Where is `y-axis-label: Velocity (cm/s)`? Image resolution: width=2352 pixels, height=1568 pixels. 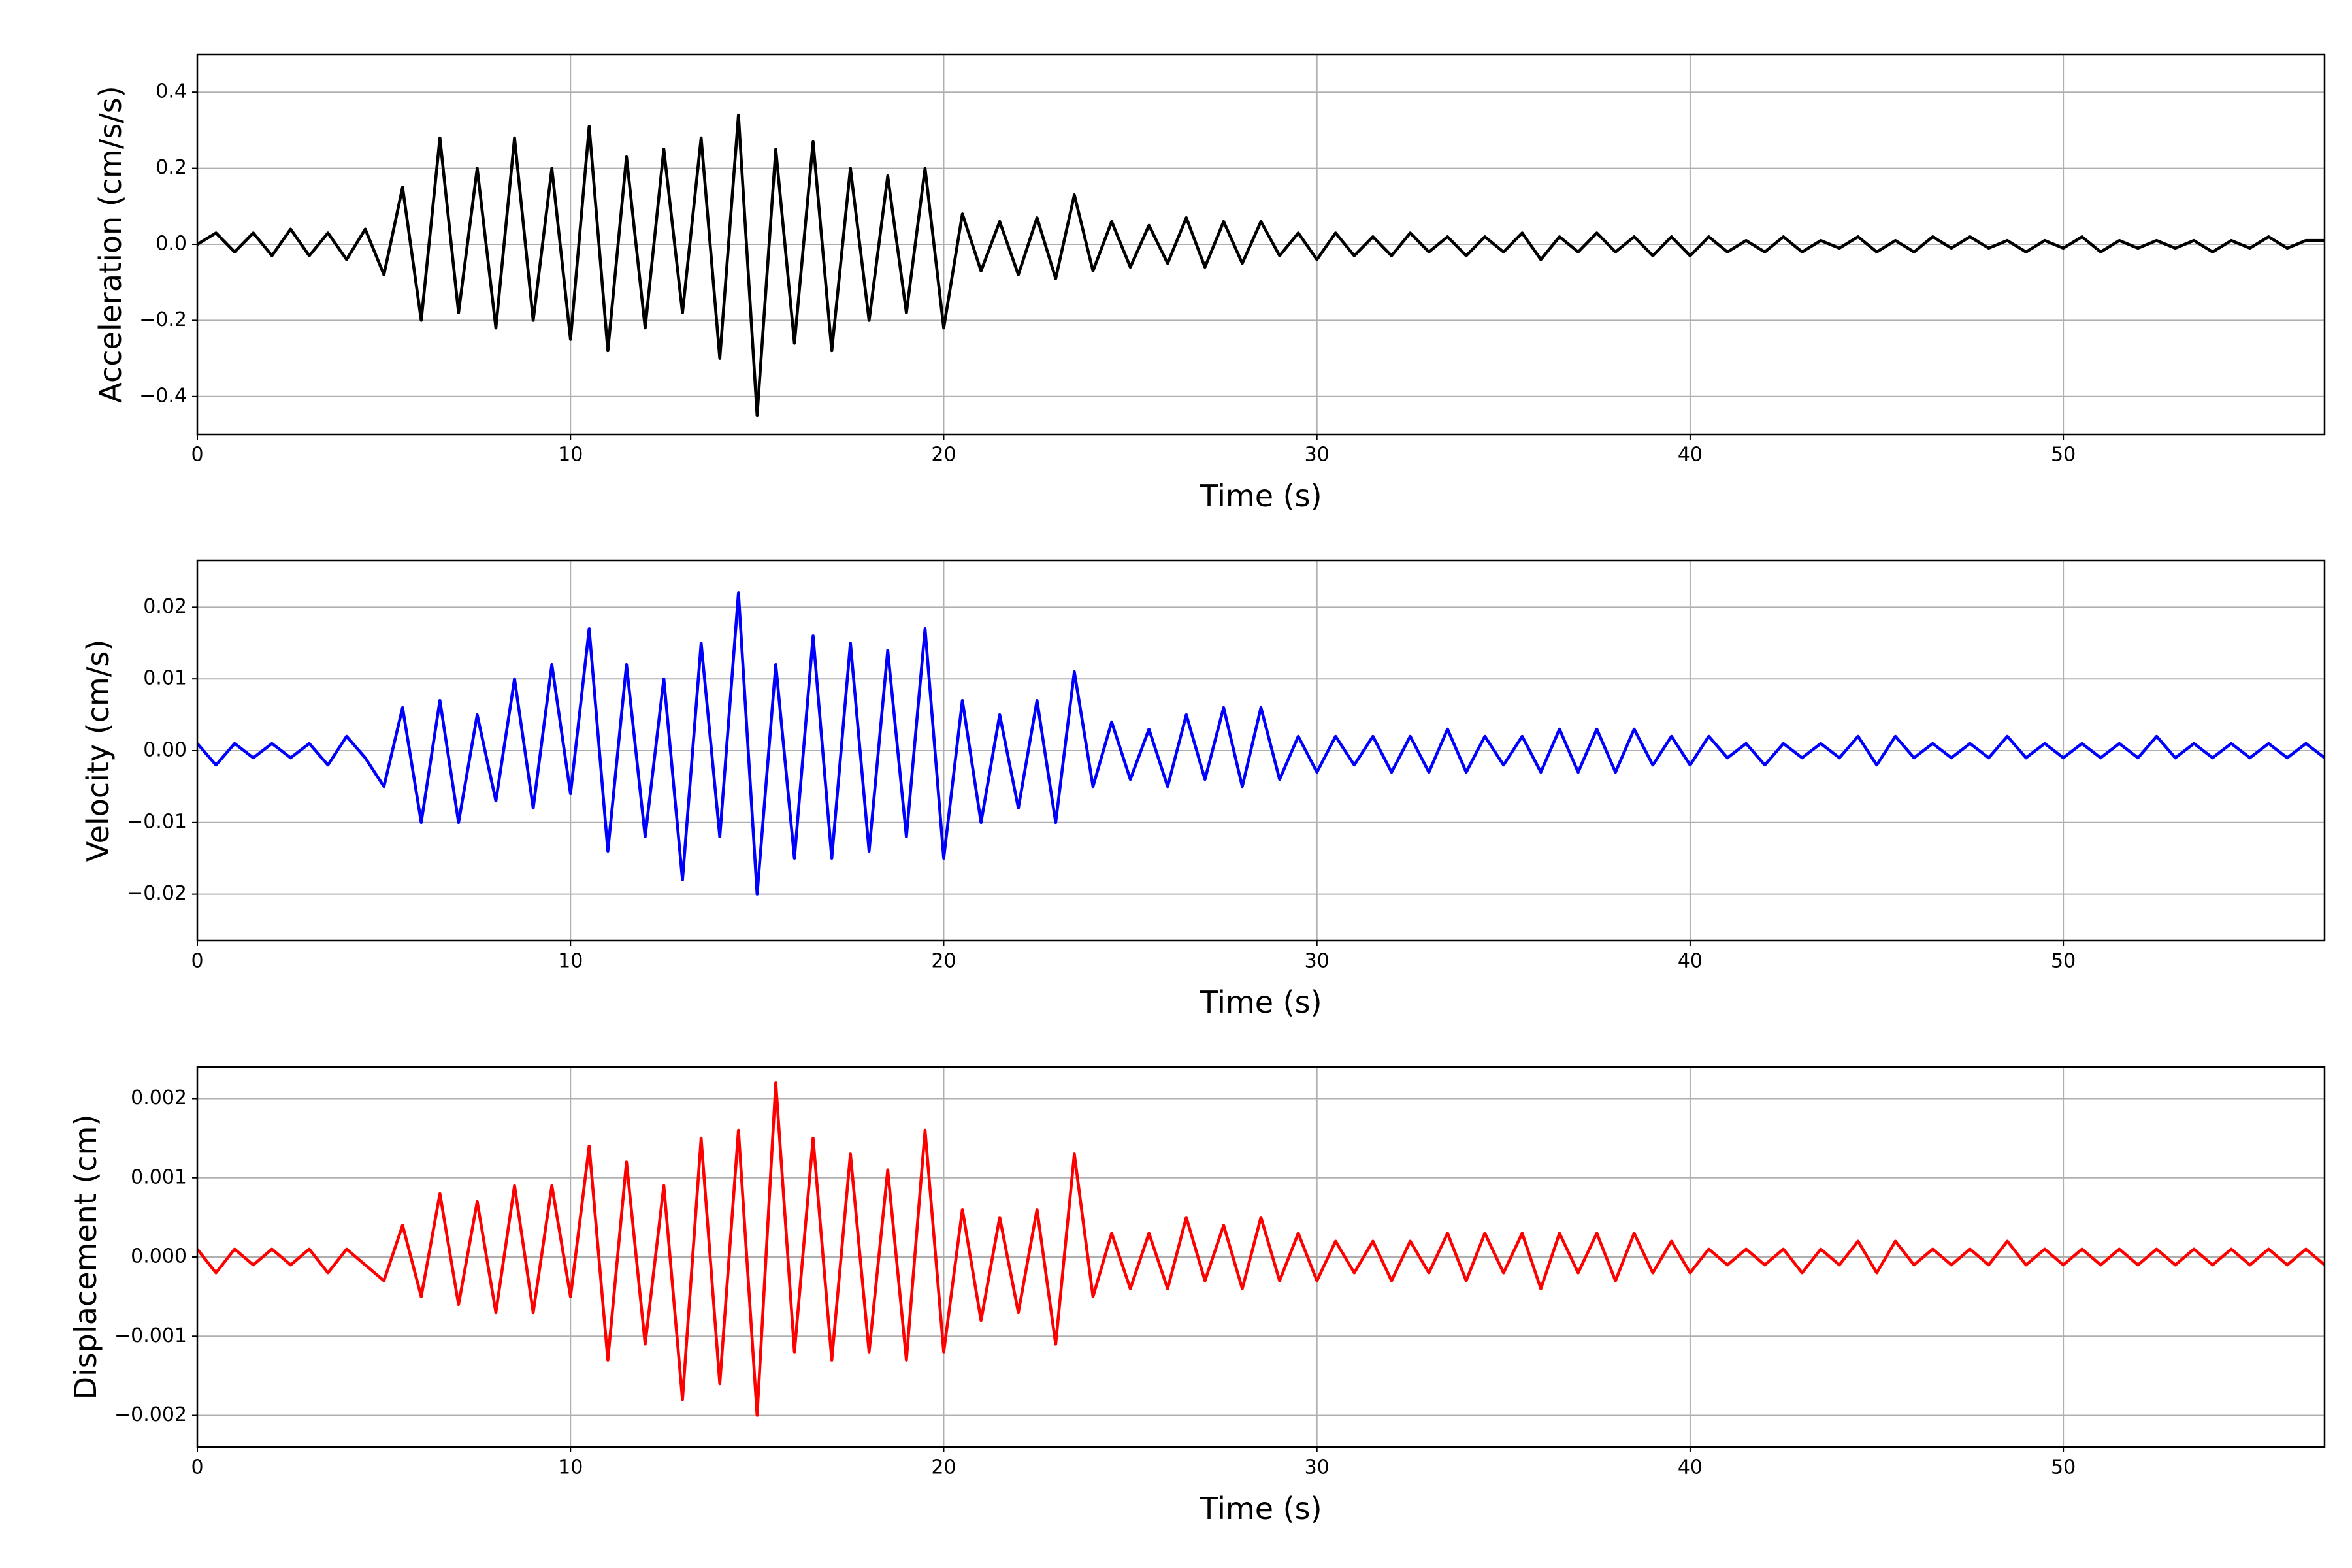
y-axis-label: Velocity (cm/s) is located at coordinates (98, 751).